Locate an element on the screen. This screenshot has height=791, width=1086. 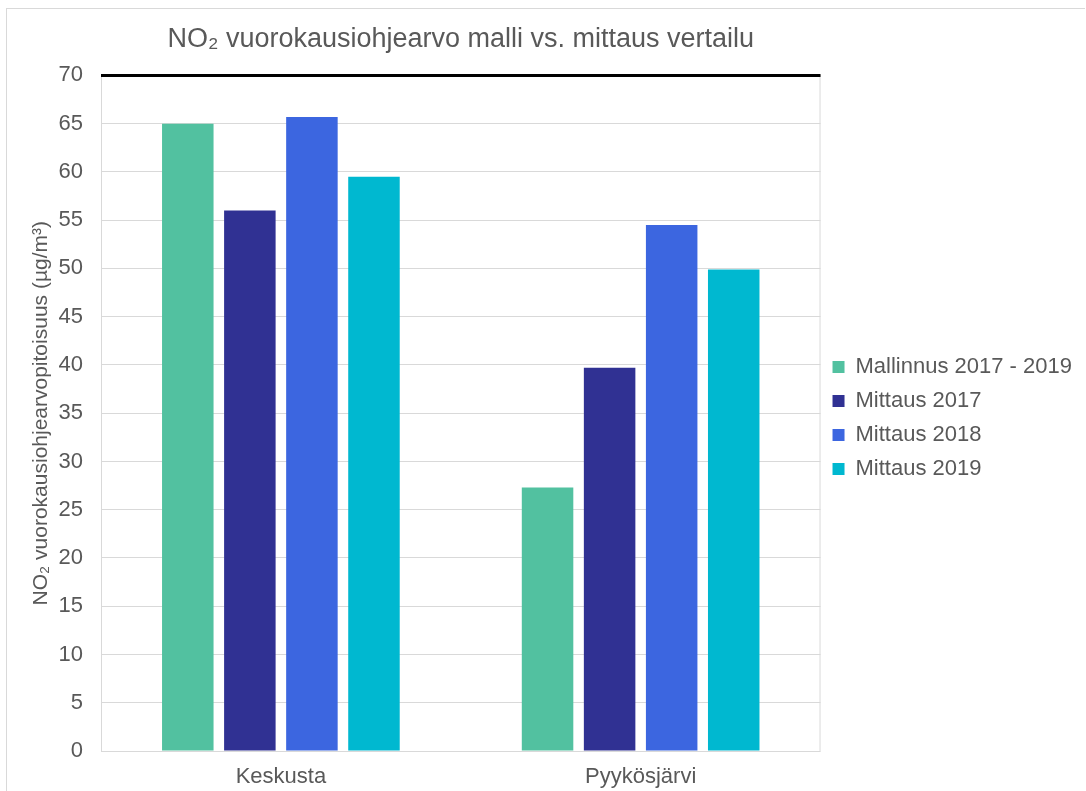
legend-label: Mallinnus 2017 - 2019 is located at coordinates (964, 366).